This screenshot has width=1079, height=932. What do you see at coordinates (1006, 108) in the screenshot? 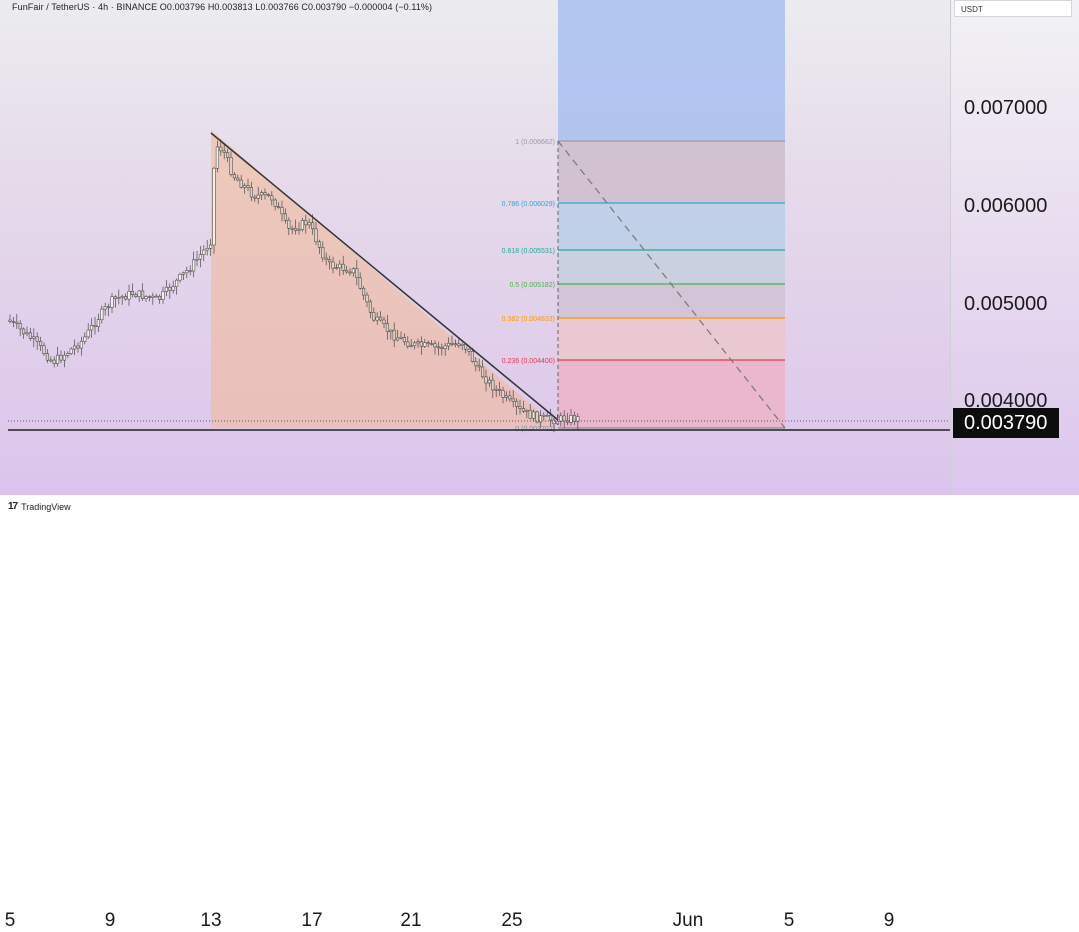
I see `price-scale-label: 0.007000` at bounding box center [1006, 108].